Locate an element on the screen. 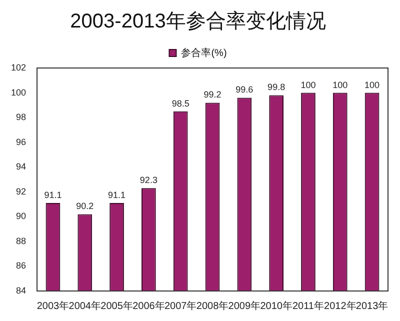 The image size is (400, 321). x-tick-label: 2003年 is located at coordinates (53, 306).